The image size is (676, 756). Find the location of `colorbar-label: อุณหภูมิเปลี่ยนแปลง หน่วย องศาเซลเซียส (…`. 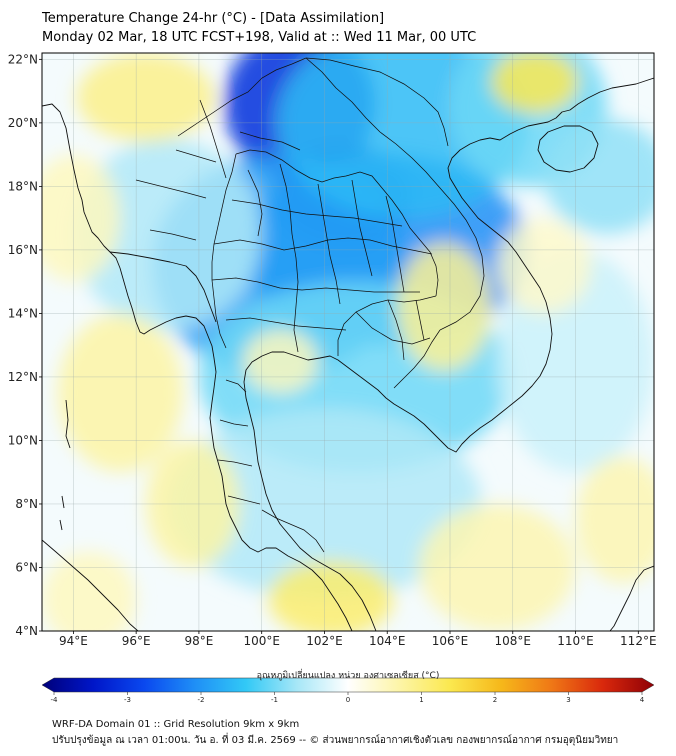

colorbar-label: อุณหภูมิเปลี่ยนแปลง หน่วย องศาเซลเซียส (… is located at coordinates (348, 676).